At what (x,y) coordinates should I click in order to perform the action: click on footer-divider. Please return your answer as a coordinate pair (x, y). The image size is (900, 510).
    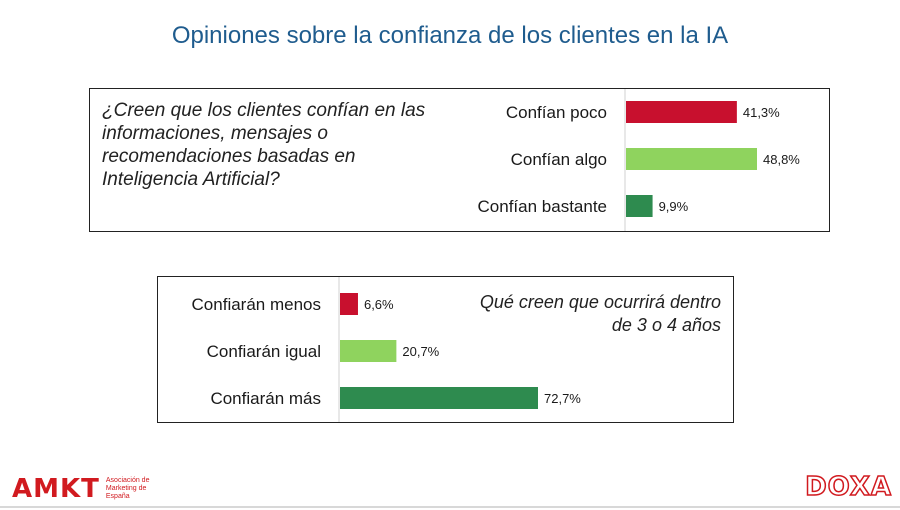
    Looking at the image, I should click on (450, 507).